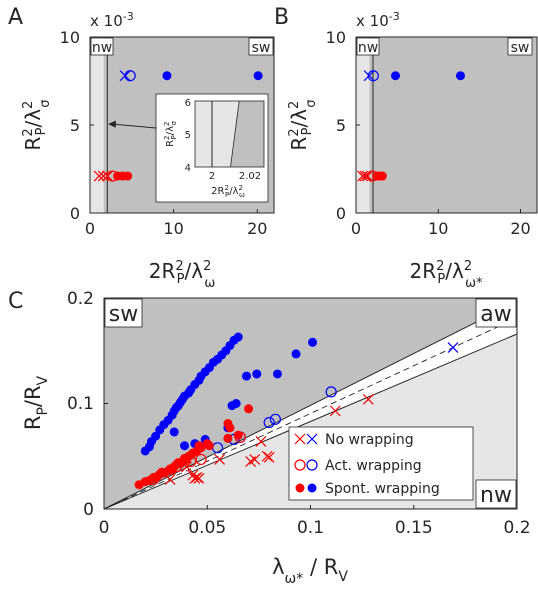 This screenshot has width=538, height=591. Describe the element at coordinates (373, 466) in the screenshot. I see `legend-act-wrapping-label: Act. wrapping` at that location.